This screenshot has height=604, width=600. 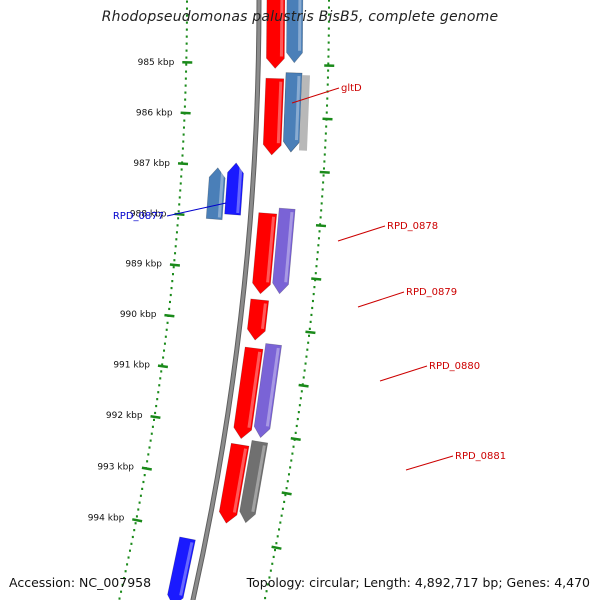 I want to click on kbp-tick-label: 991 kbp, so click(x=131, y=366).